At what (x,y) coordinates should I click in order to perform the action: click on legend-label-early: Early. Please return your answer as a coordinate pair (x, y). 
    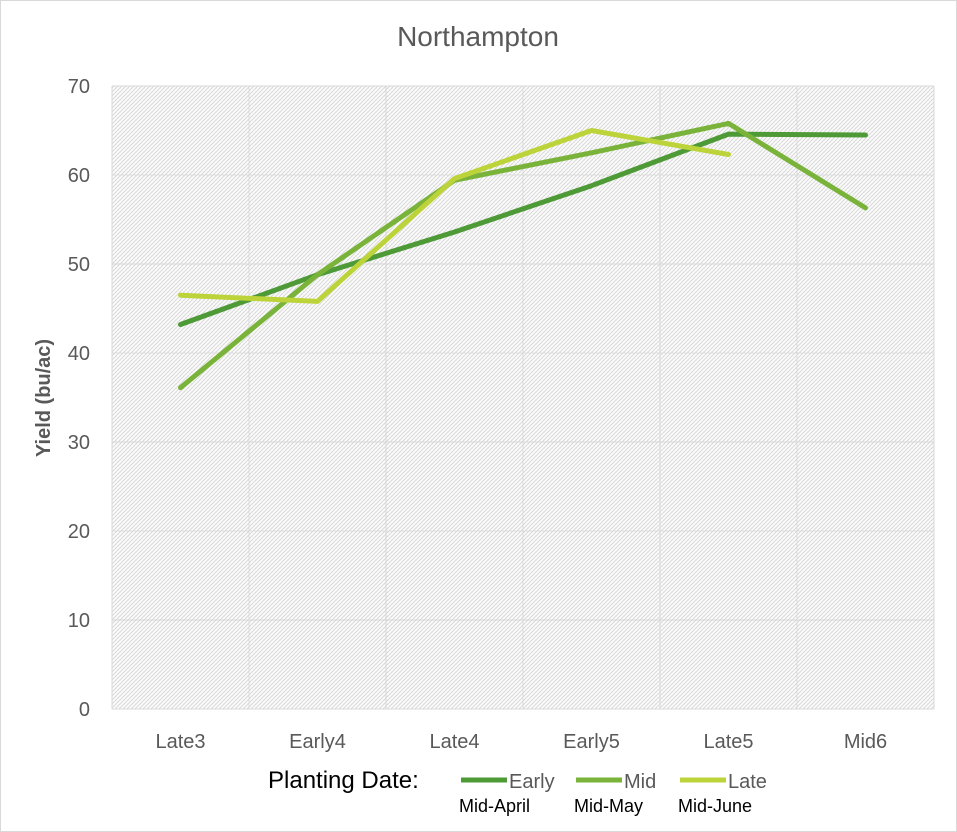
    Looking at the image, I should click on (532, 782).